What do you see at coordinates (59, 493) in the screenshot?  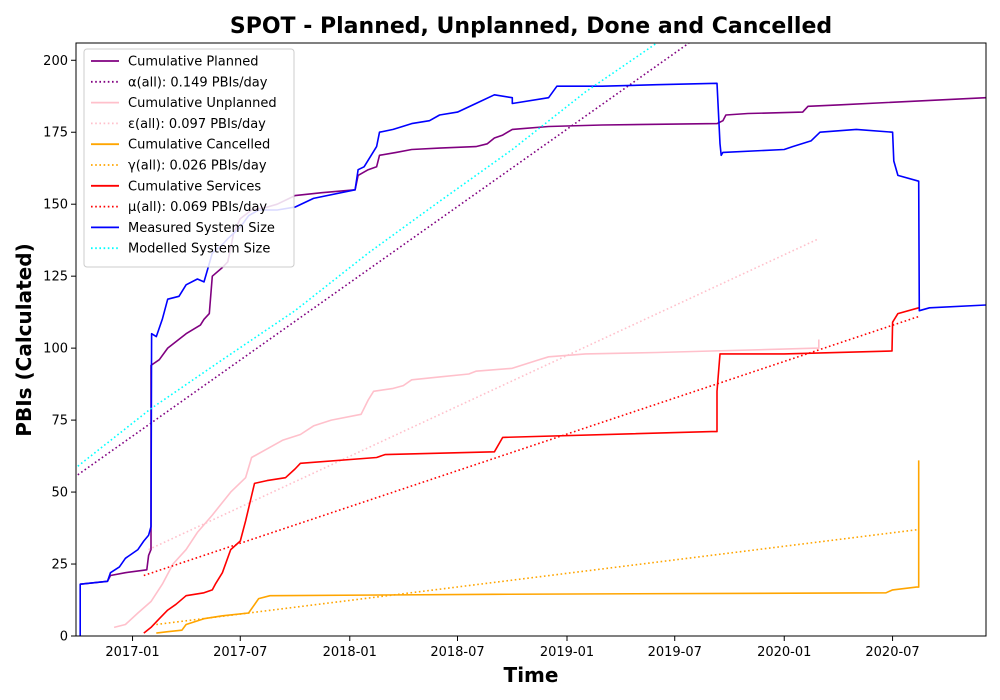 I see `y-tick-label: 50` at bounding box center [59, 493].